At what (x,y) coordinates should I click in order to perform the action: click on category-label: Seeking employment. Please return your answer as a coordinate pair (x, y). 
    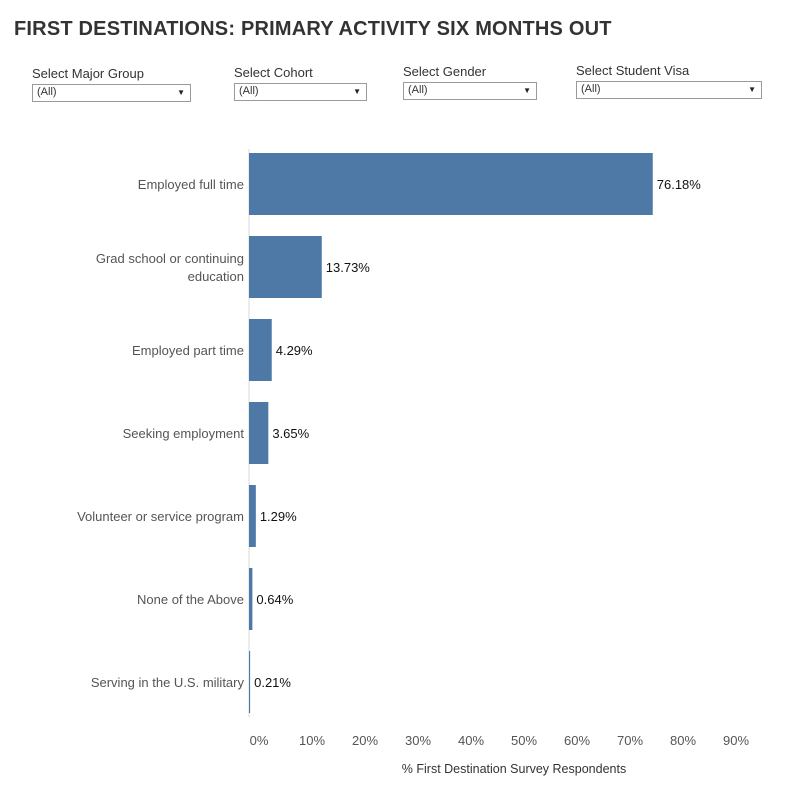
    Looking at the image, I should click on (184, 433).